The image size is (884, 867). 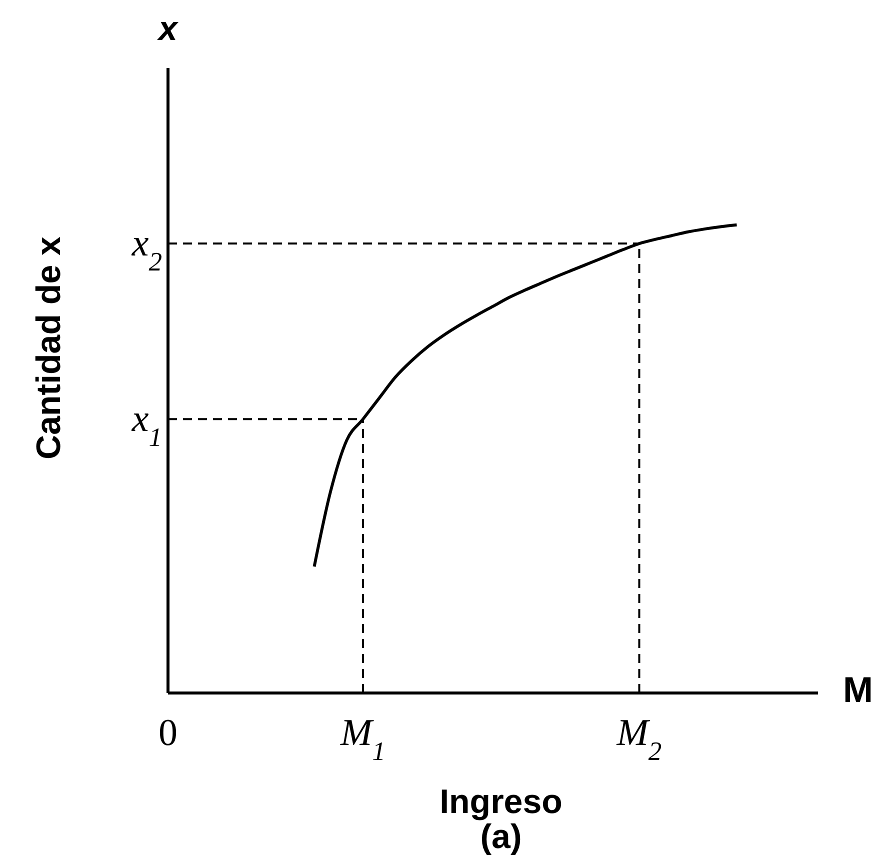 I want to click on x-tick-label: M$_{2}$, so click(x=639, y=739).